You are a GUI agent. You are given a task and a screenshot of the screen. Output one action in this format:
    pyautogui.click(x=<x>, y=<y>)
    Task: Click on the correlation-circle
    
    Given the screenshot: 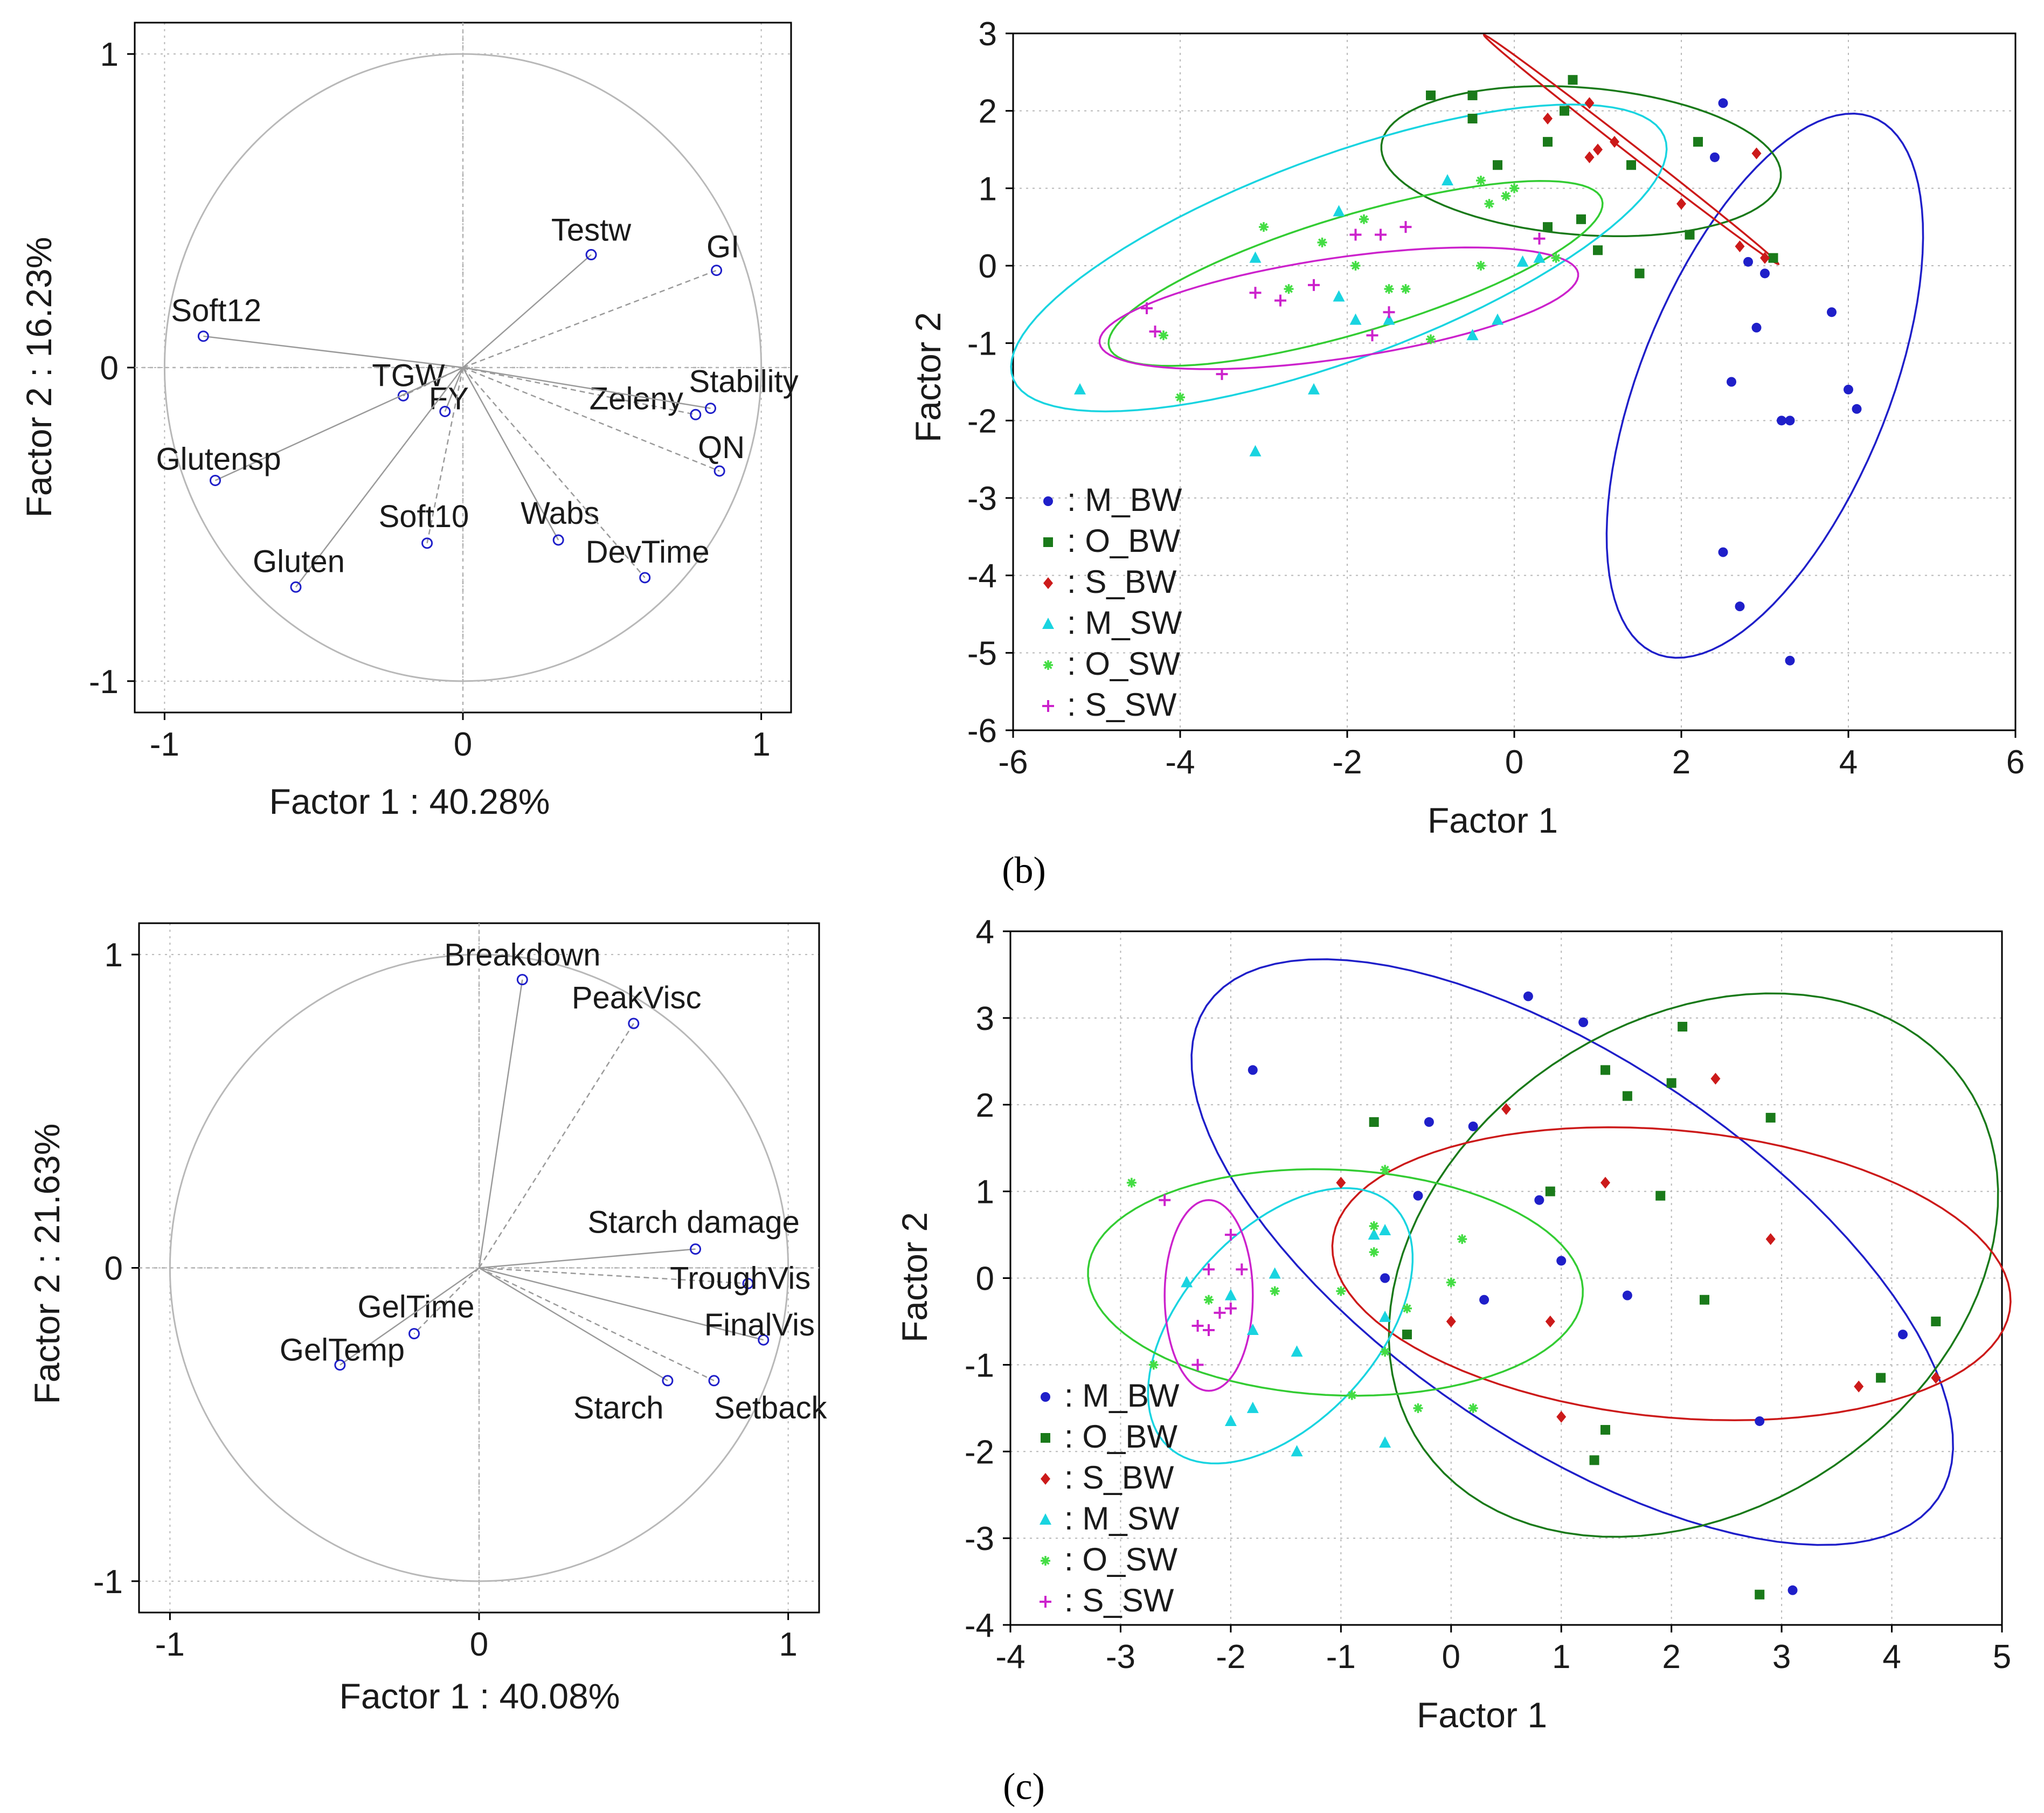 What is the action you would take?
    pyautogui.click(x=479, y=1267)
    